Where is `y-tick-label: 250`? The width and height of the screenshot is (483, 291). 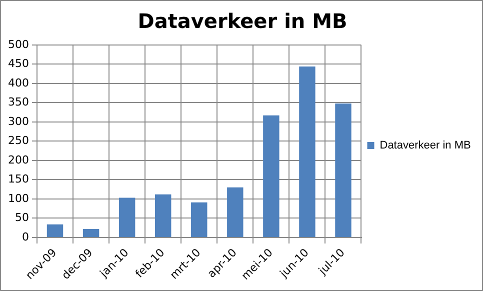 y-tick-label: 250 is located at coordinates (18, 141).